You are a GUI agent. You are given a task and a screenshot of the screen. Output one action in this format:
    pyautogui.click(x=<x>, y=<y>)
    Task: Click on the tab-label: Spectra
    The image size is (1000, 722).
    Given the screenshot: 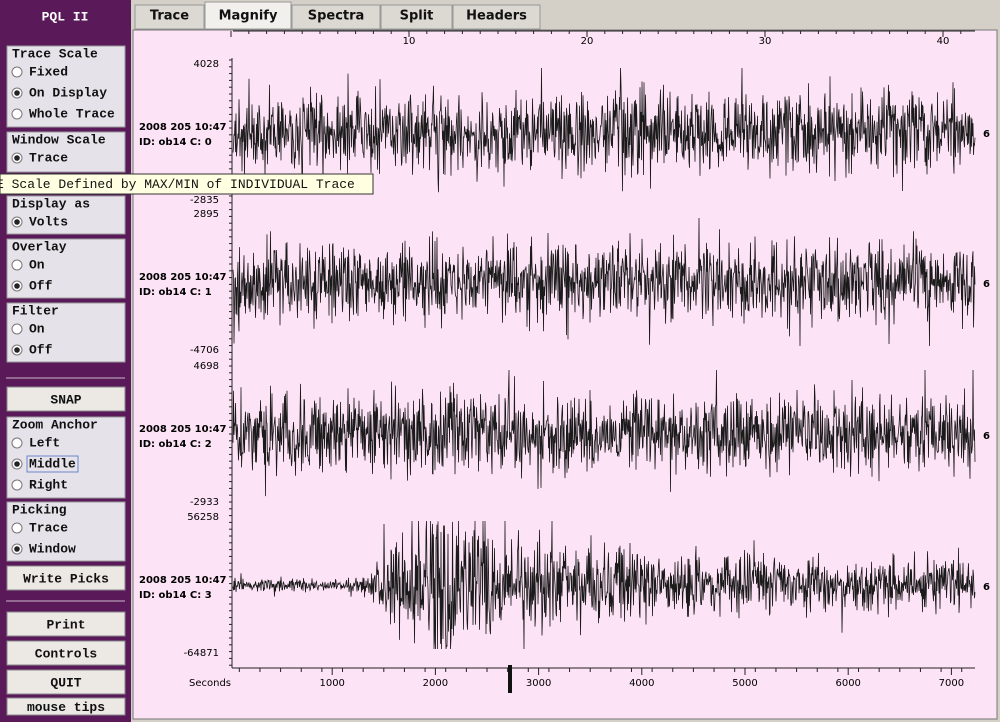 What is the action you would take?
    pyautogui.click(x=336, y=16)
    